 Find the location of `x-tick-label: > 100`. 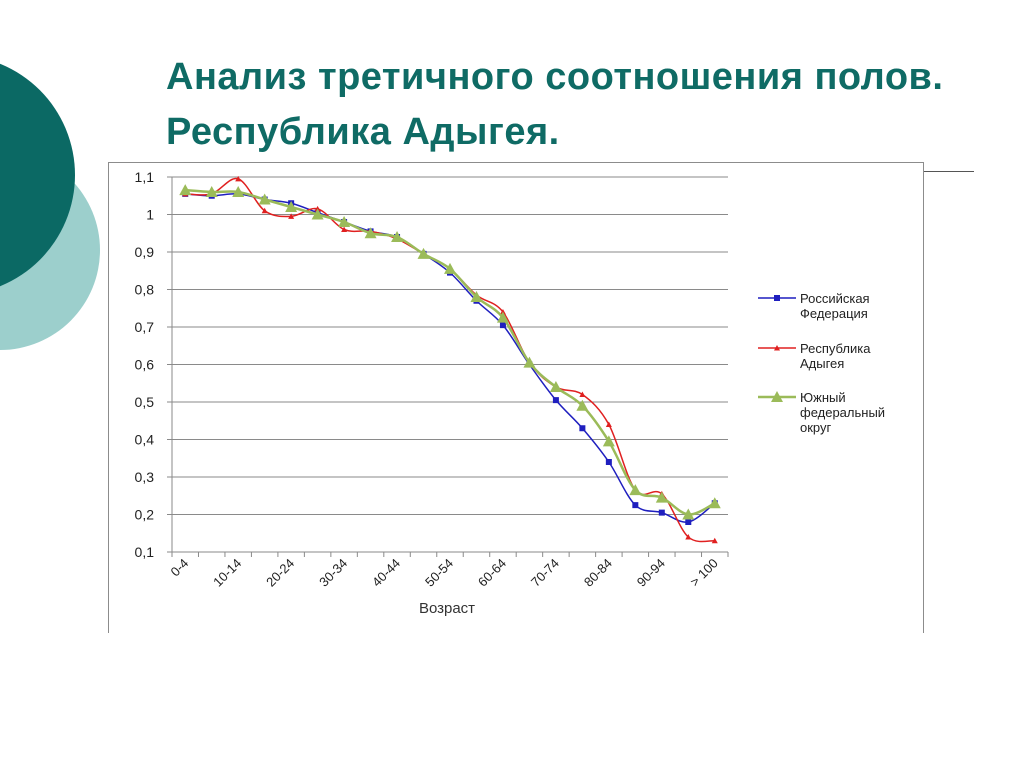

x-tick-label: > 100 is located at coordinates (704, 573).